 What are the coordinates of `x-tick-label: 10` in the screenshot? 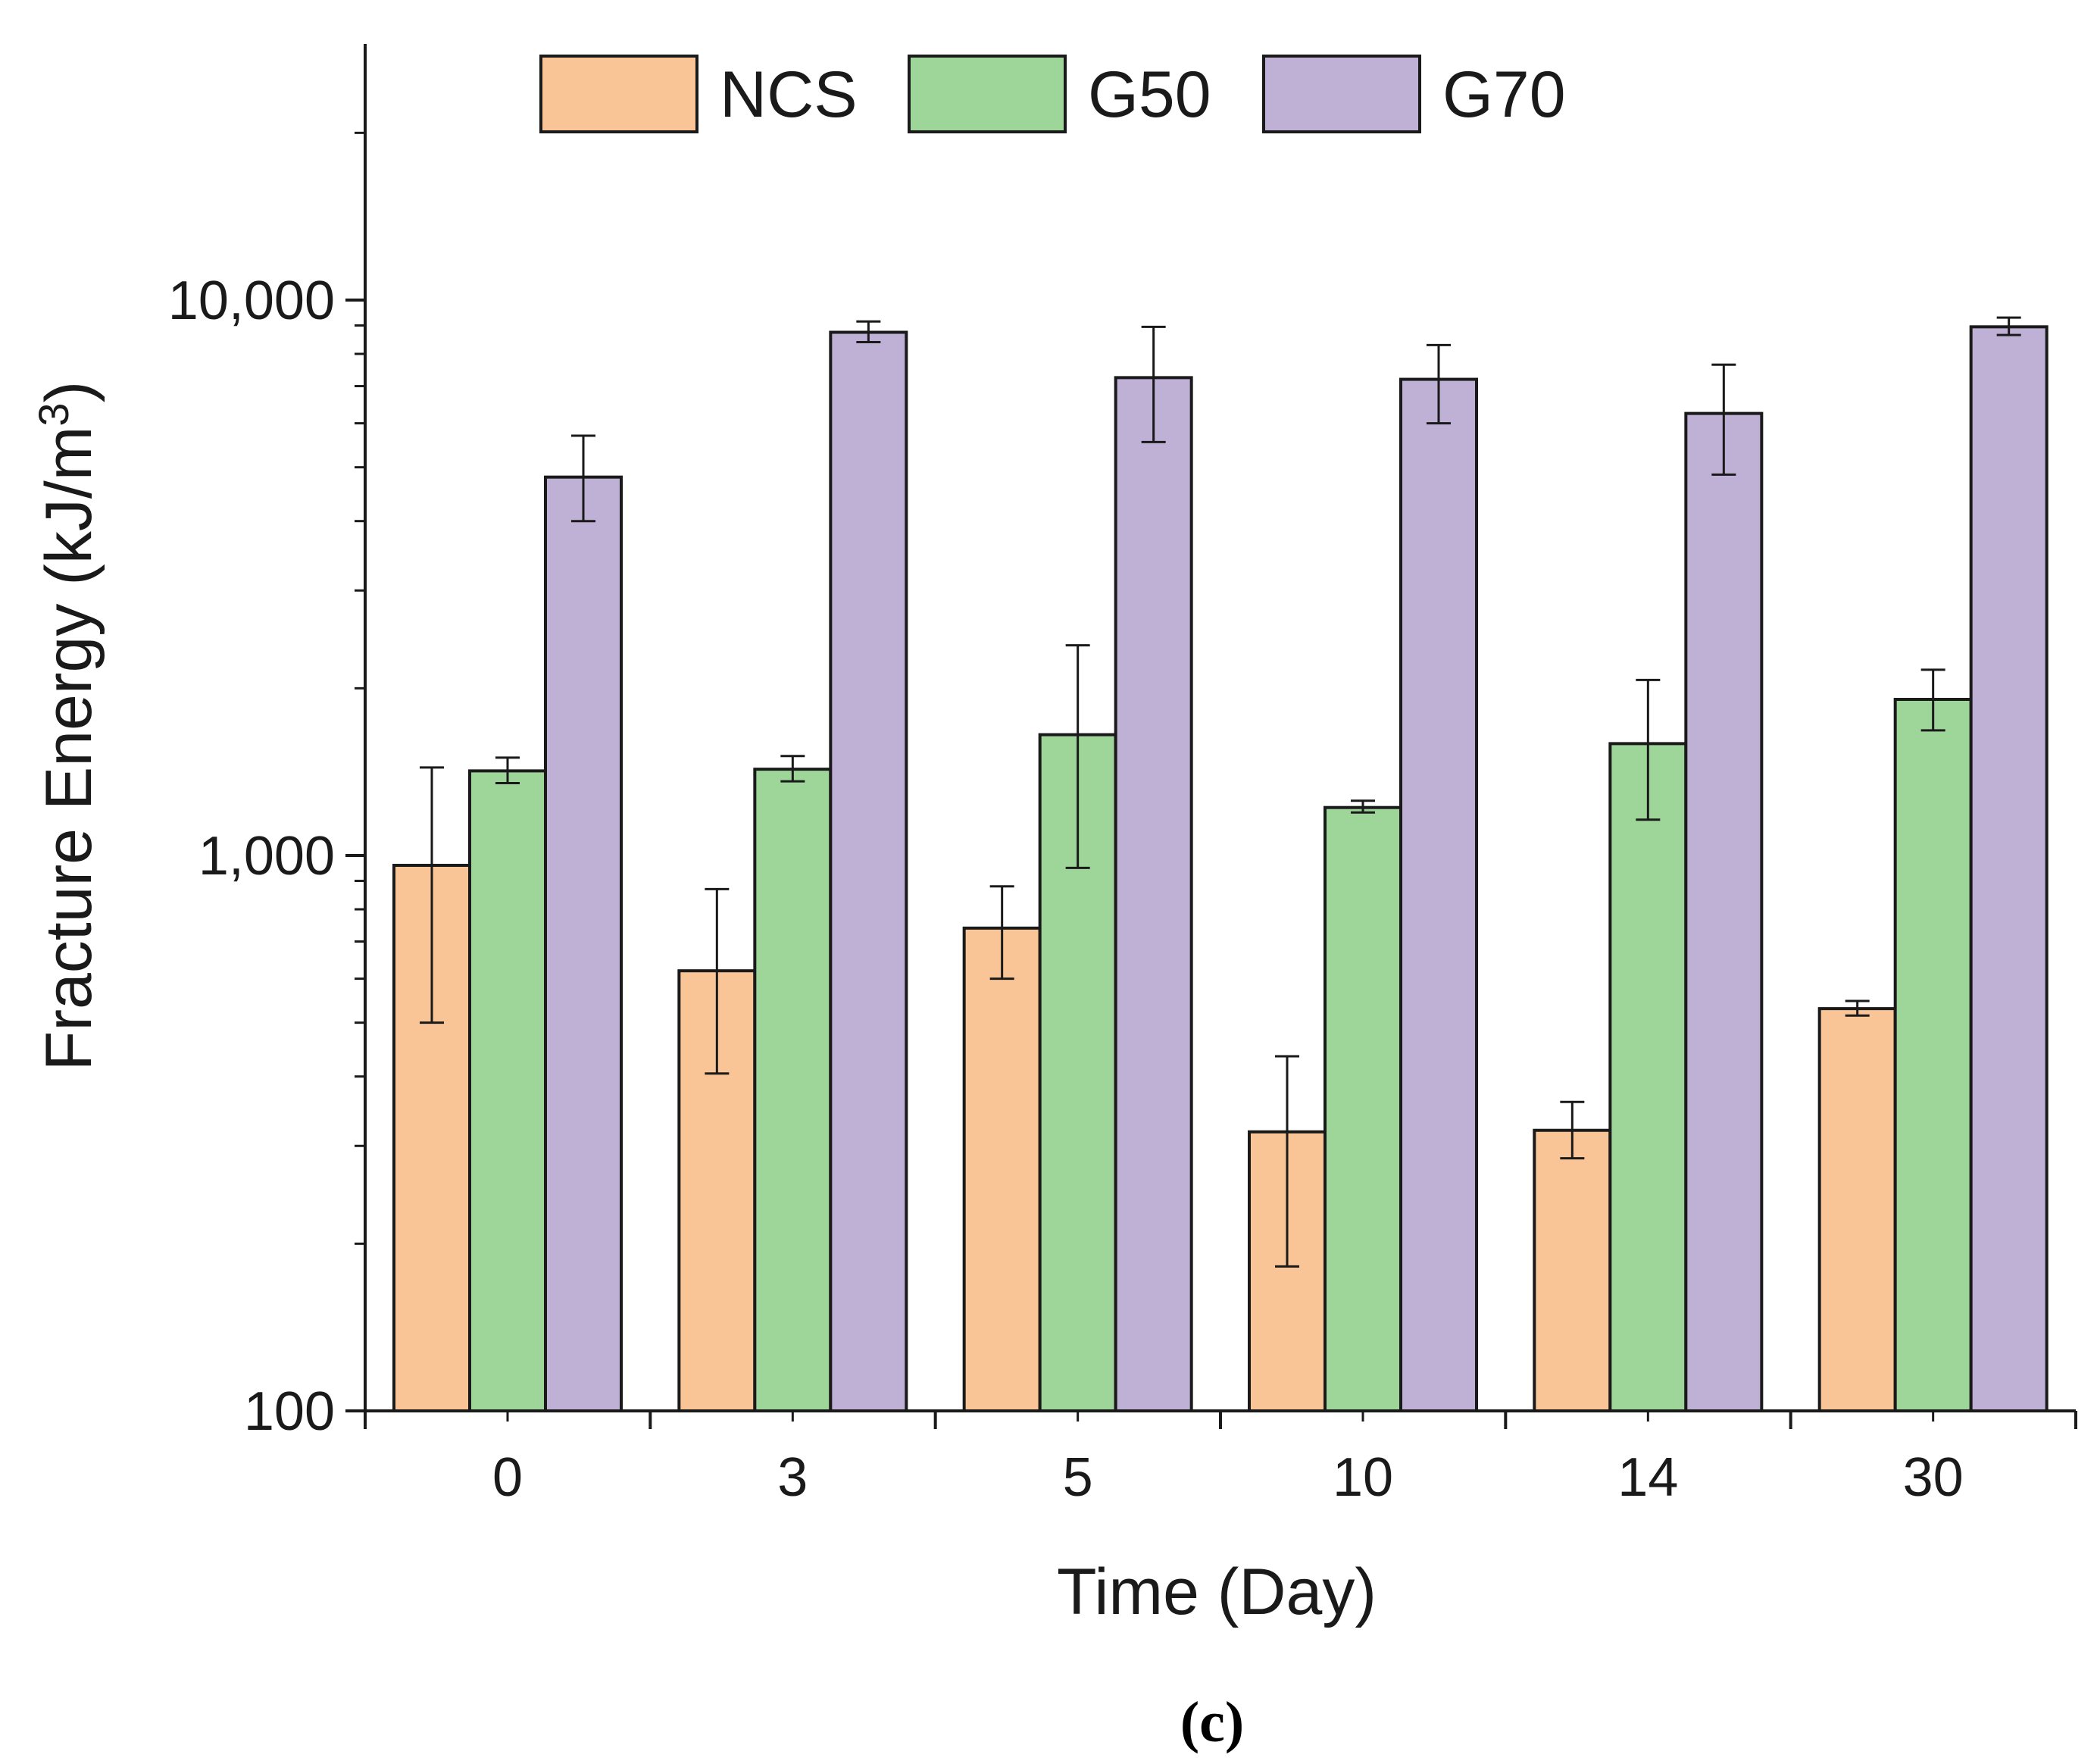 It's located at (1363, 1477).